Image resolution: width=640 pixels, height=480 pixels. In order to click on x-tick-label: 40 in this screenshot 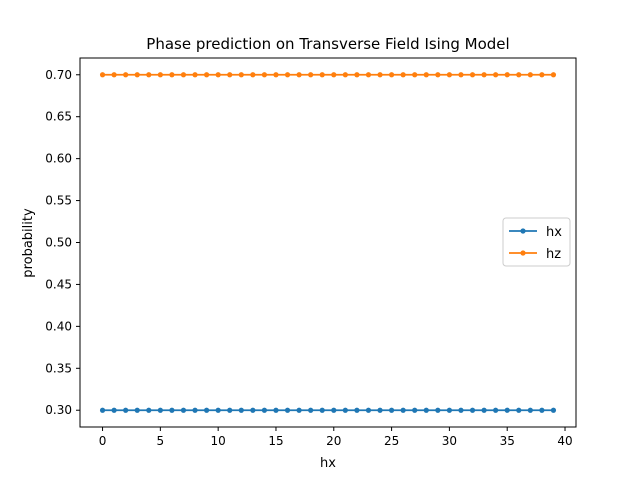, I will do `click(564, 441)`.